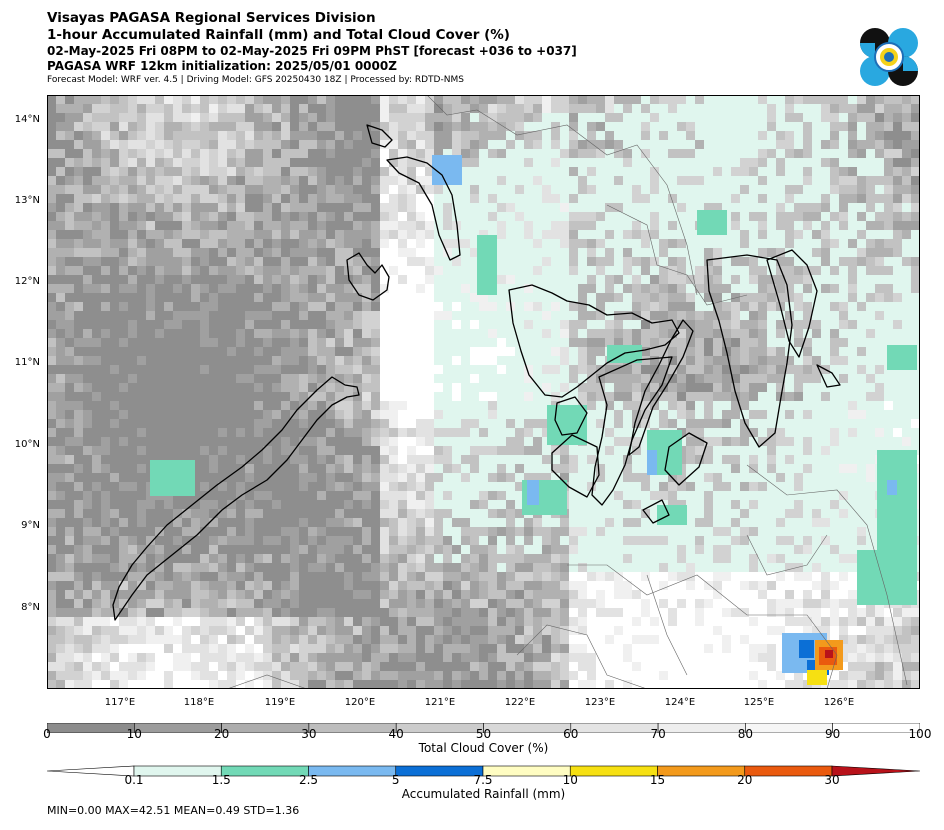 This screenshot has width=944, height=830. What do you see at coordinates (120, 702) in the screenshot?
I see `longitude-label: 117°E` at bounding box center [120, 702].